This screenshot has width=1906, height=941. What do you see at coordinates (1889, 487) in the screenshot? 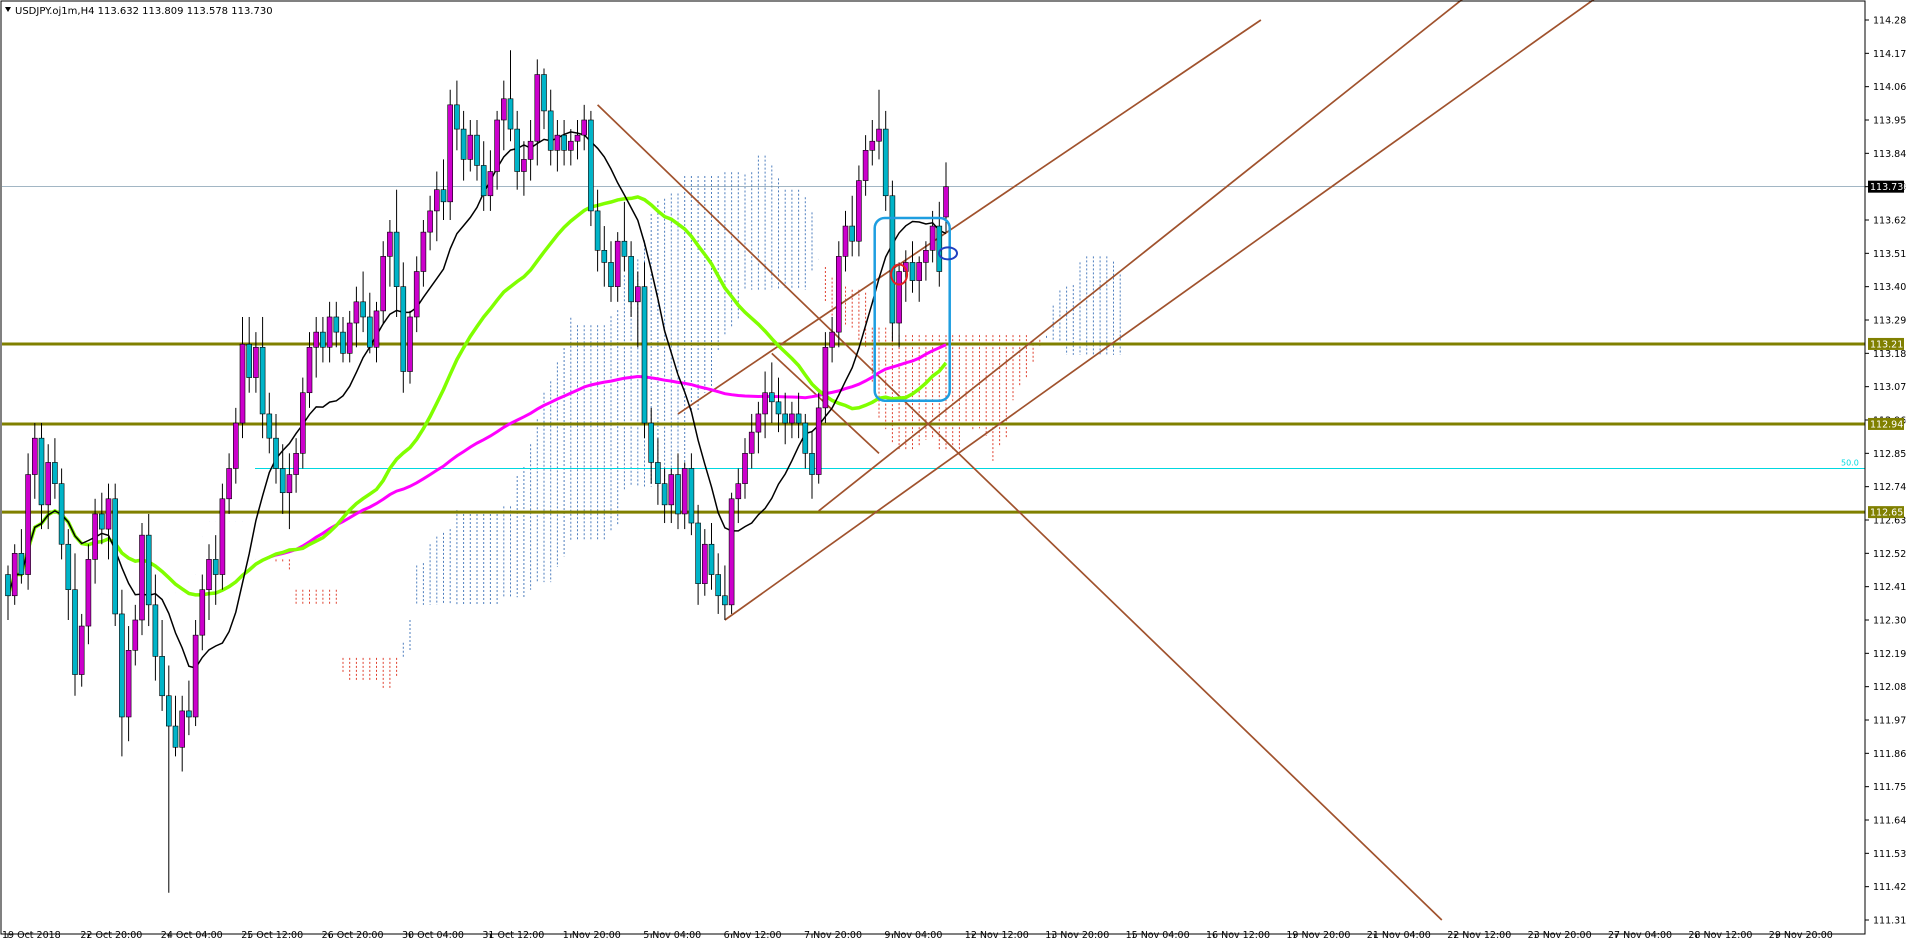
I see `y-tick-label: 112.740` at bounding box center [1889, 487].